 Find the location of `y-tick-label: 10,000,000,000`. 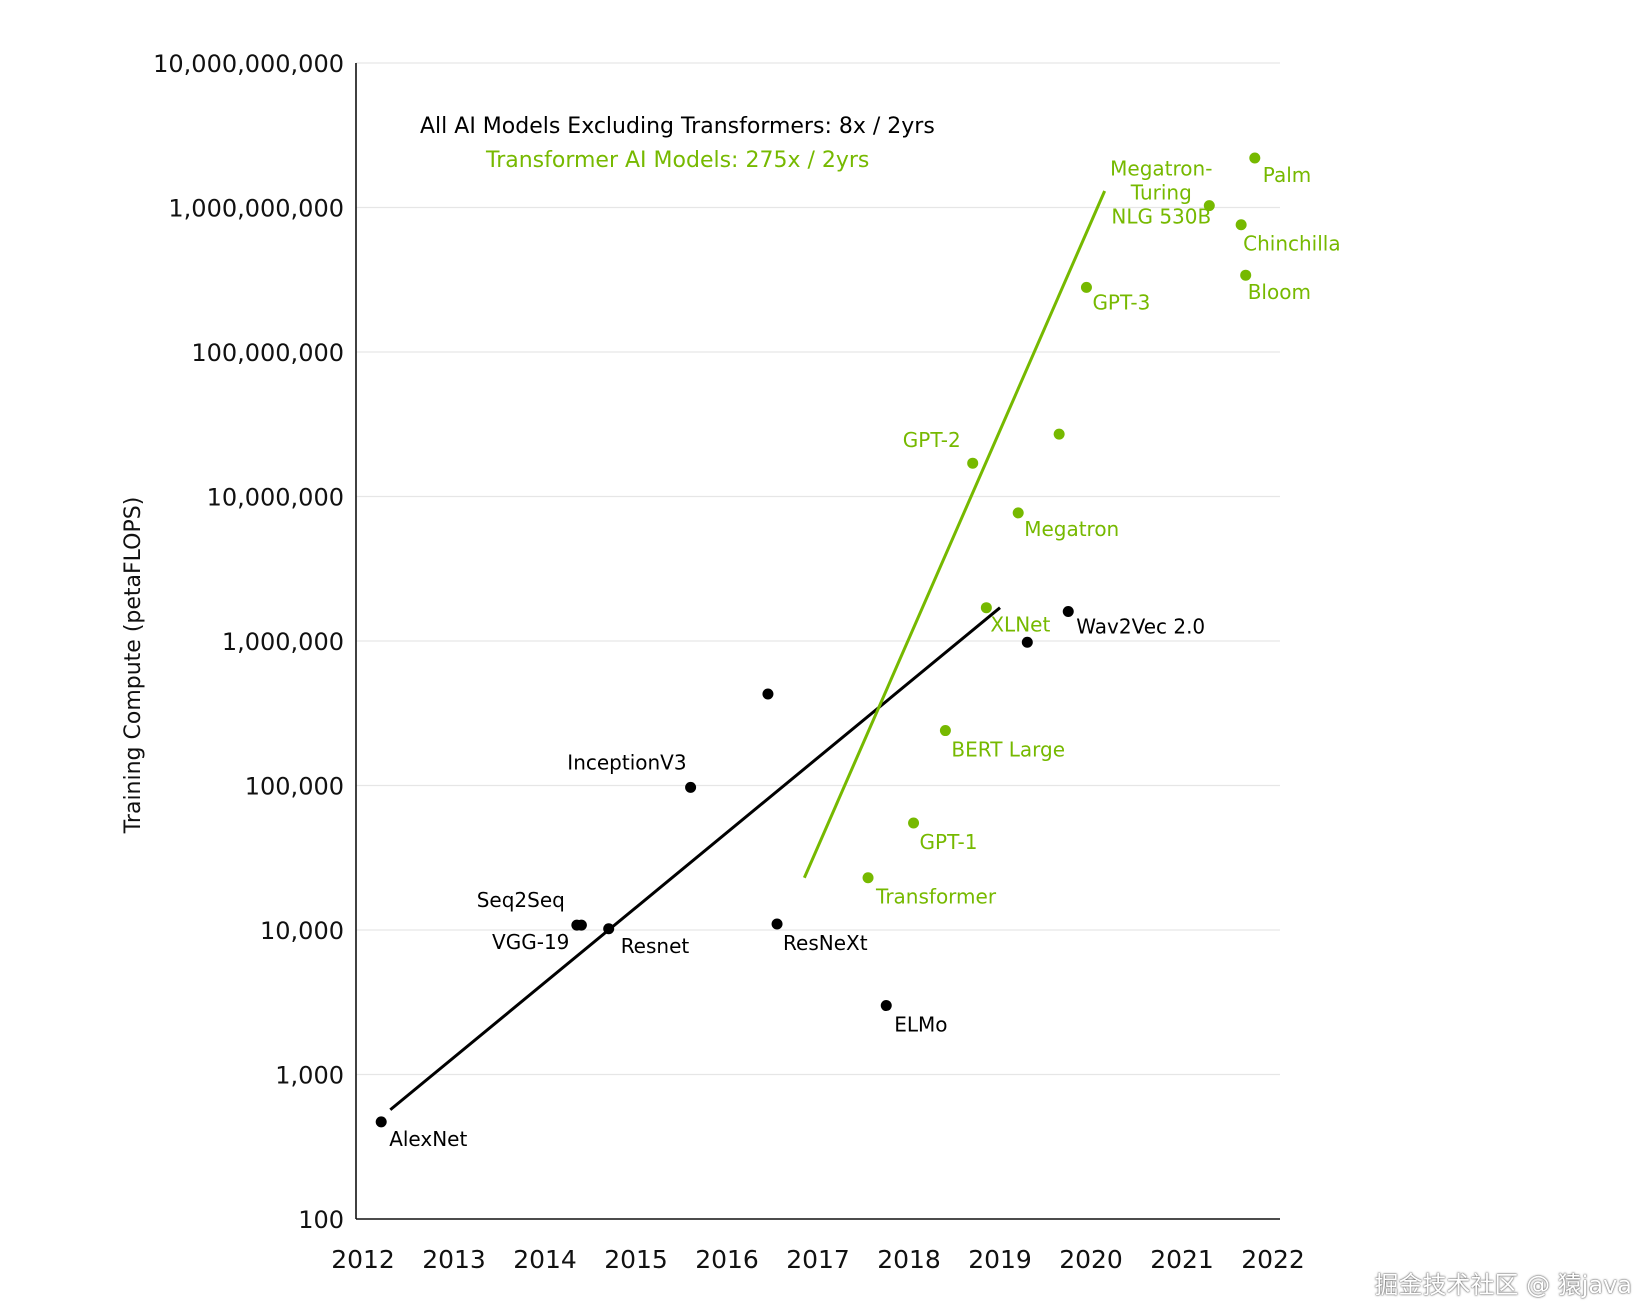

y-tick-label: 10,000,000,000 is located at coordinates (248, 64).